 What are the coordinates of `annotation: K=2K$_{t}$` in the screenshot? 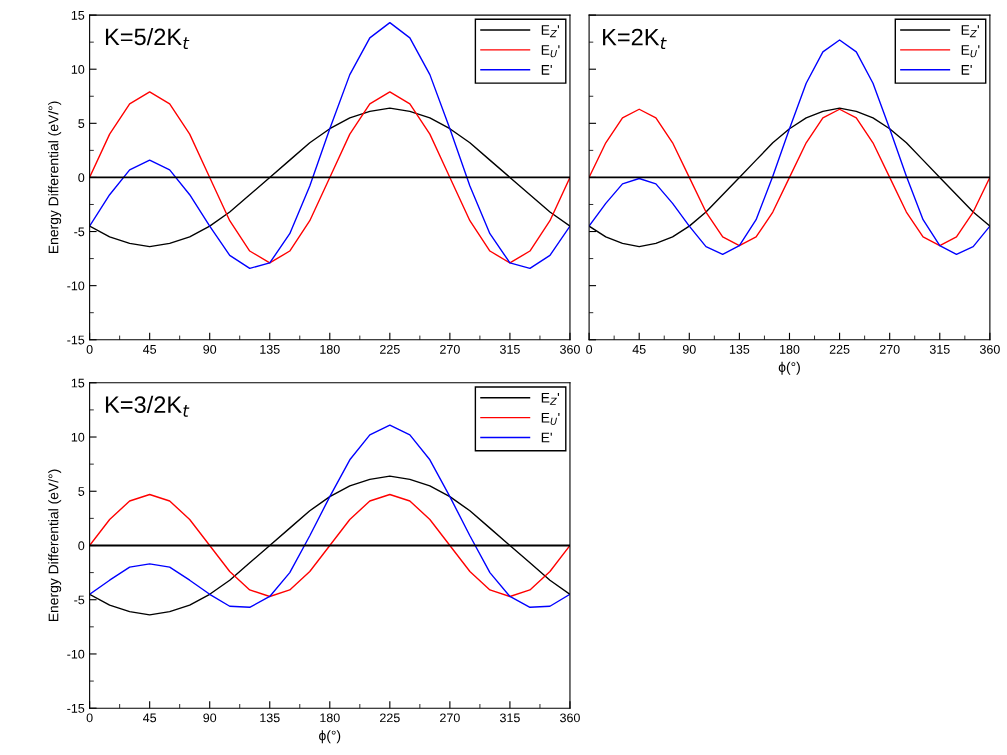 It's located at (635, 39).